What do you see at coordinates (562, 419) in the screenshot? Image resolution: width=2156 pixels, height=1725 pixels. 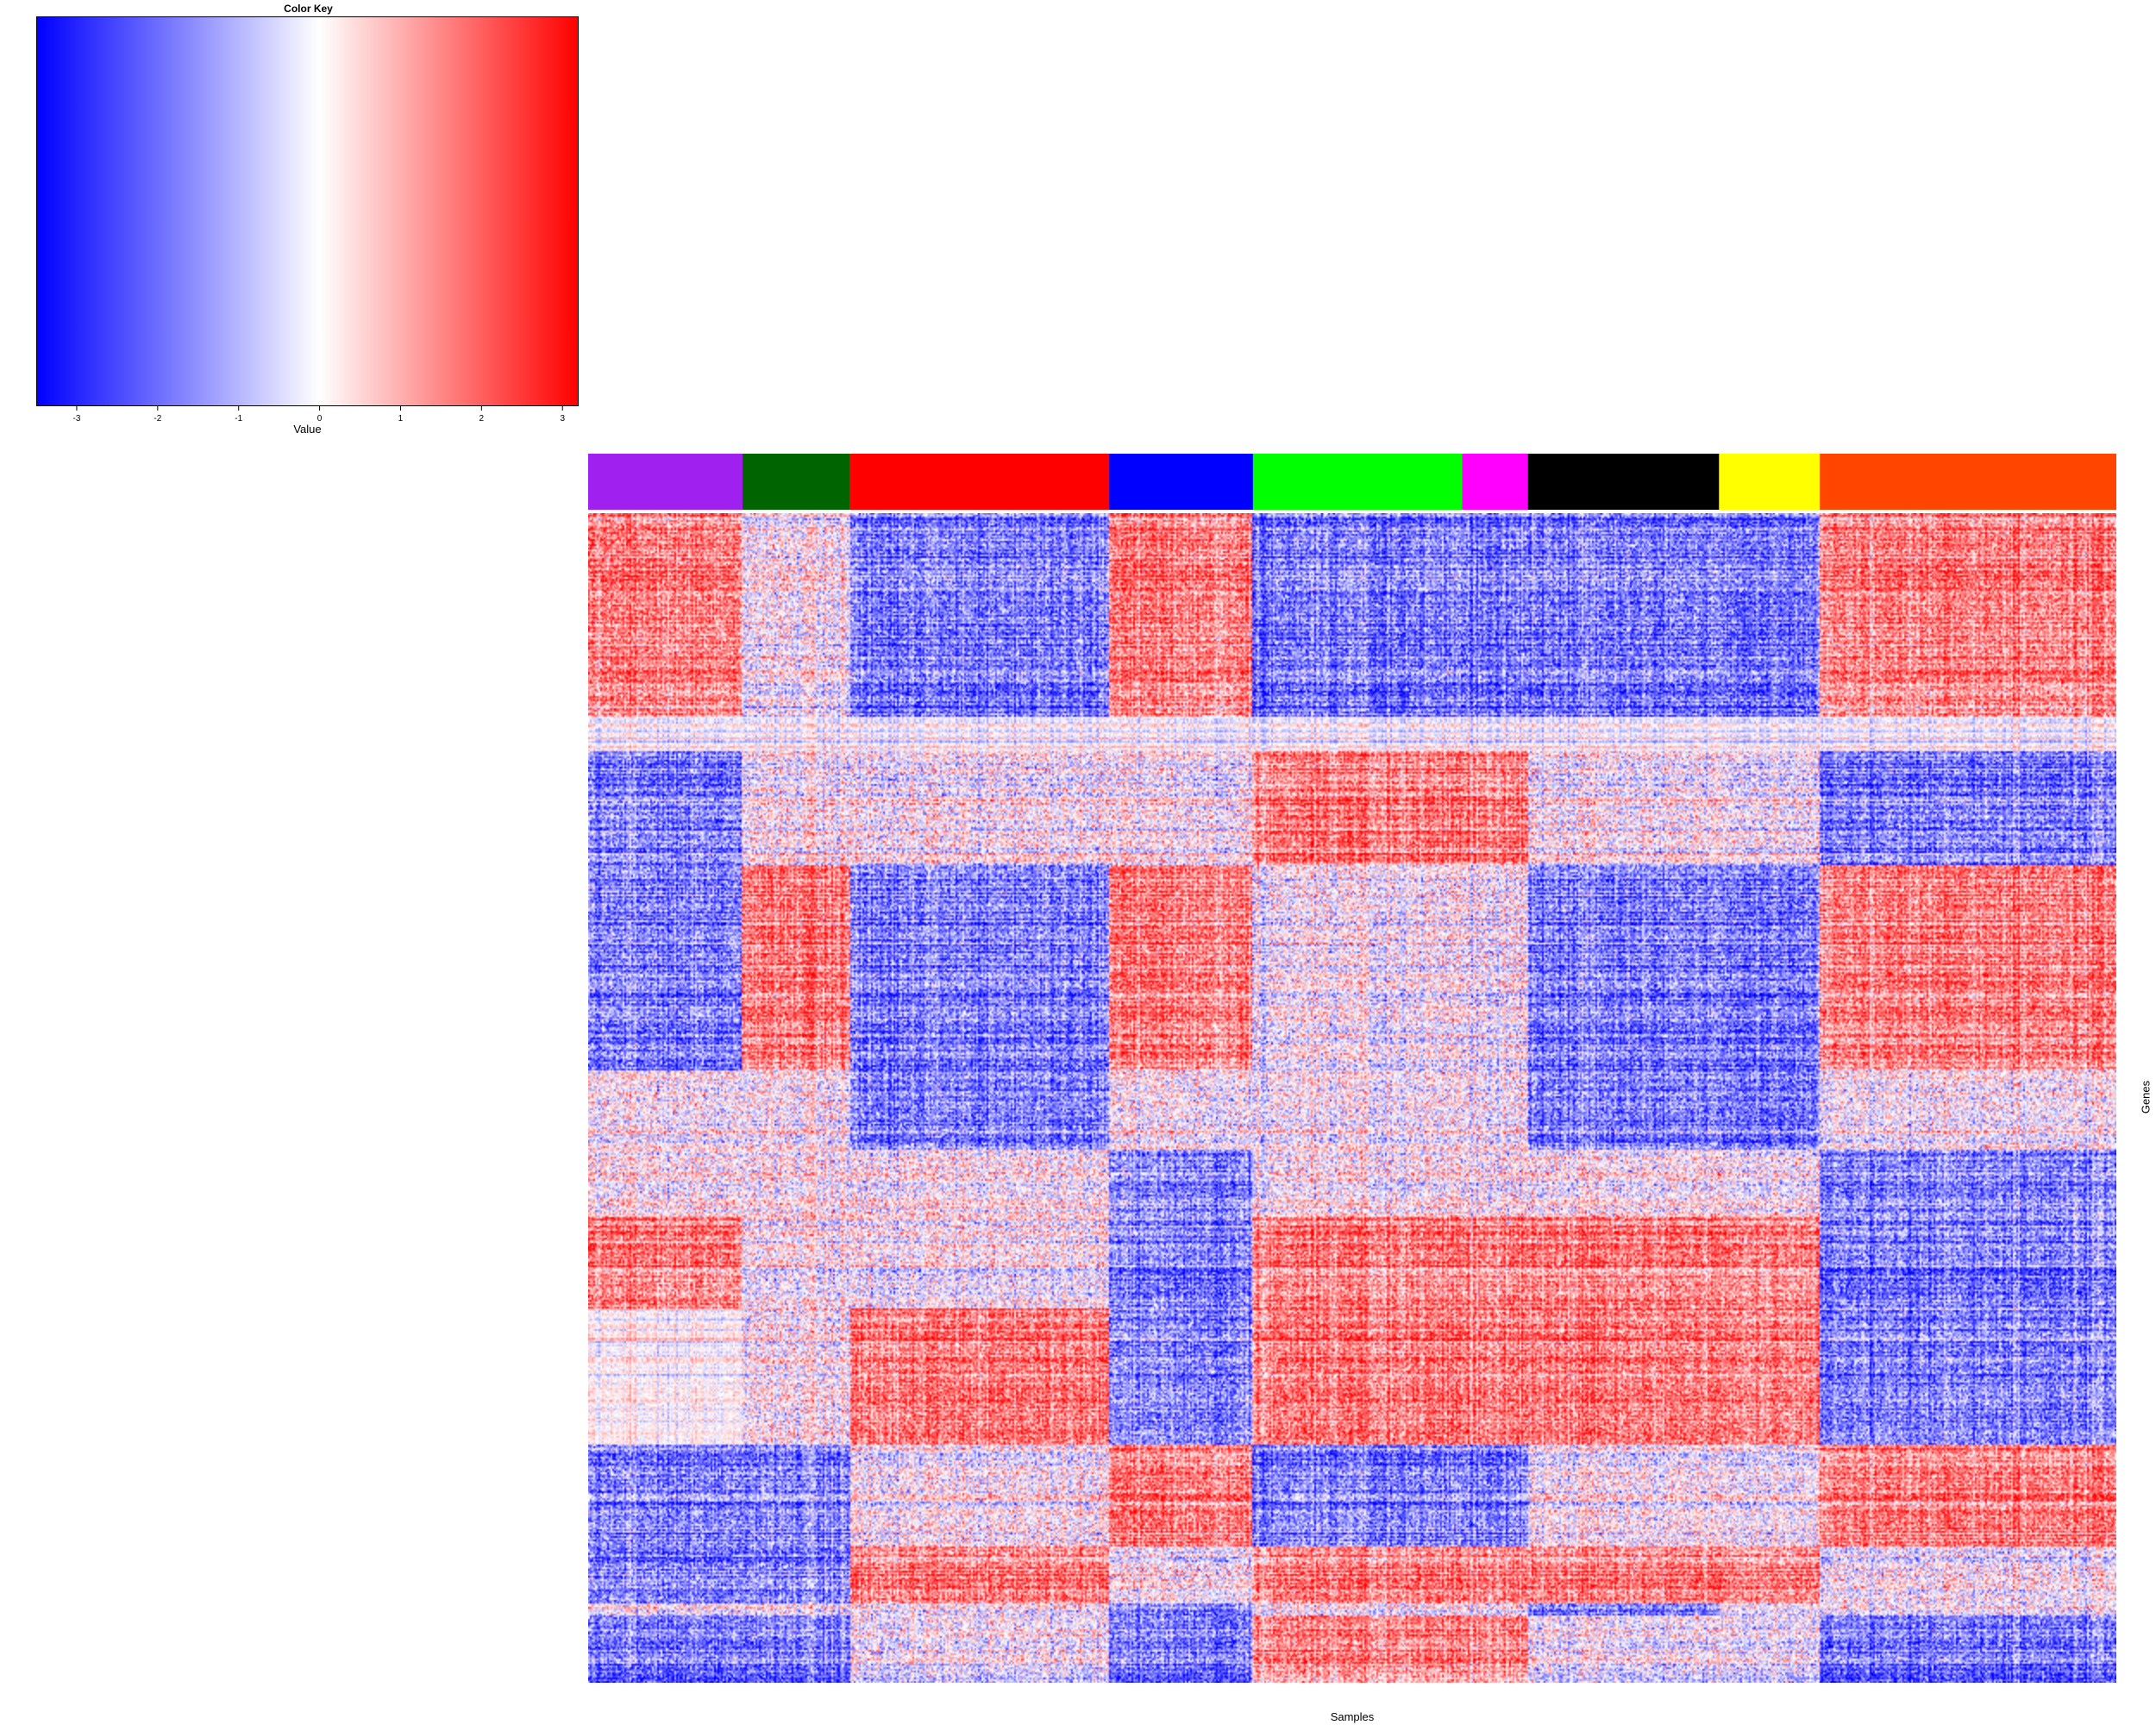 I see `color-key-tick-label: 3` at bounding box center [562, 419].